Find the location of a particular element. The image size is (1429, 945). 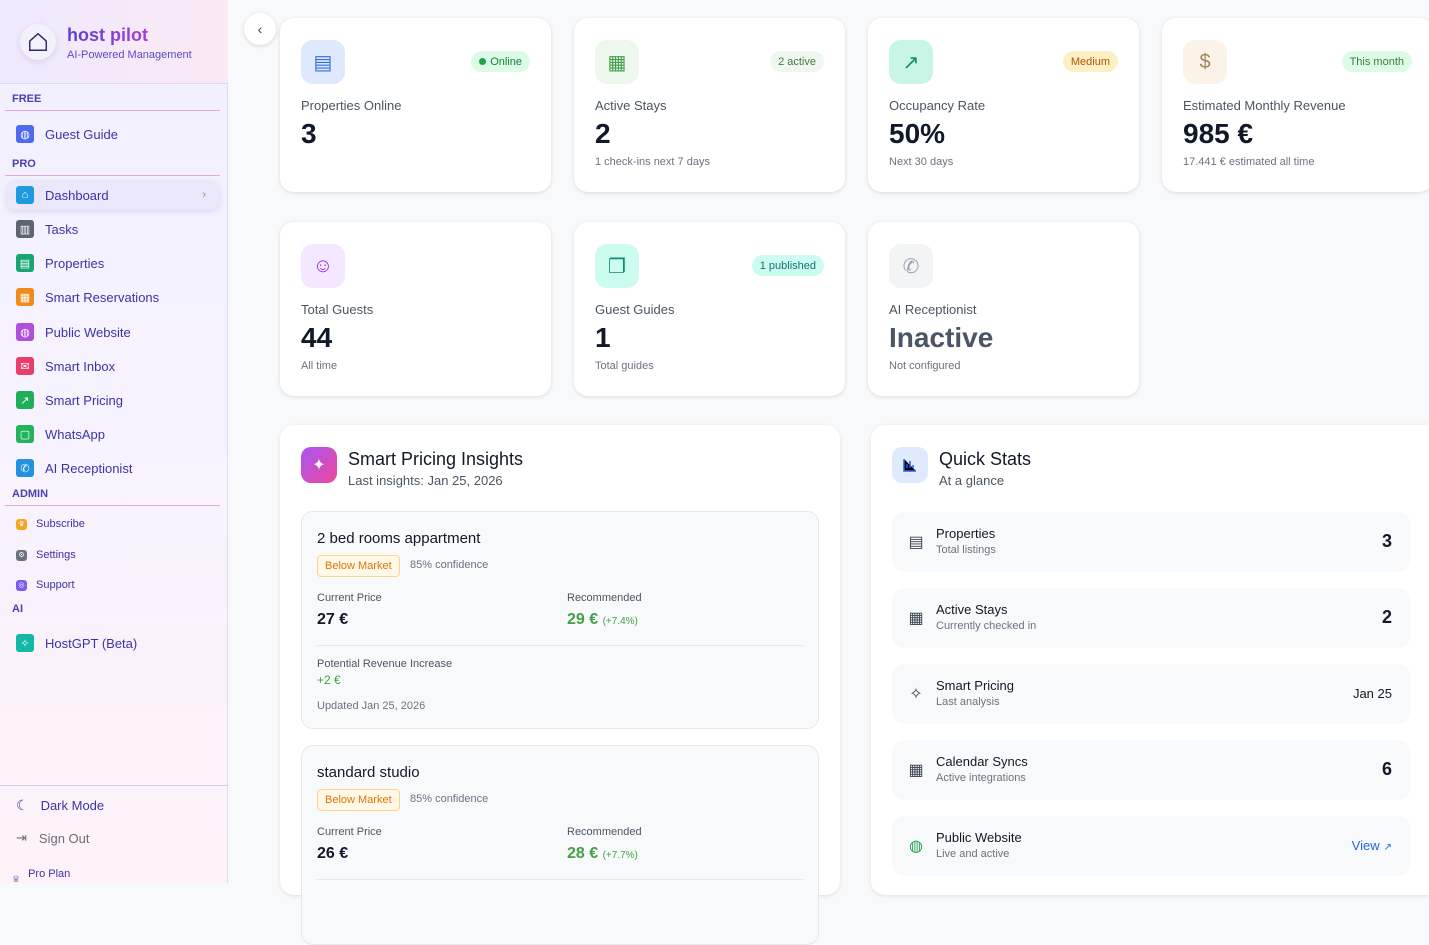

confidence-text: 85% confidence is located at coordinates (449, 799).